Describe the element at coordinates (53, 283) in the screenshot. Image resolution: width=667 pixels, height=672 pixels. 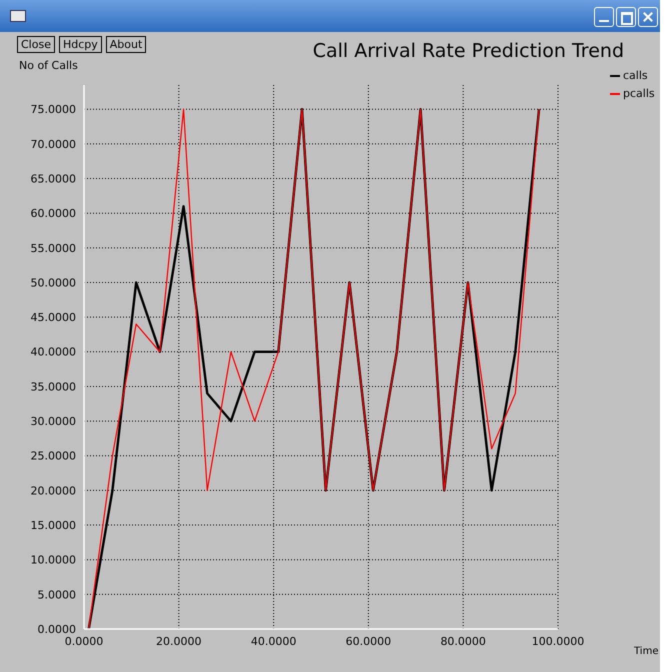
I see `y-tick-label: 50.0000` at that location.